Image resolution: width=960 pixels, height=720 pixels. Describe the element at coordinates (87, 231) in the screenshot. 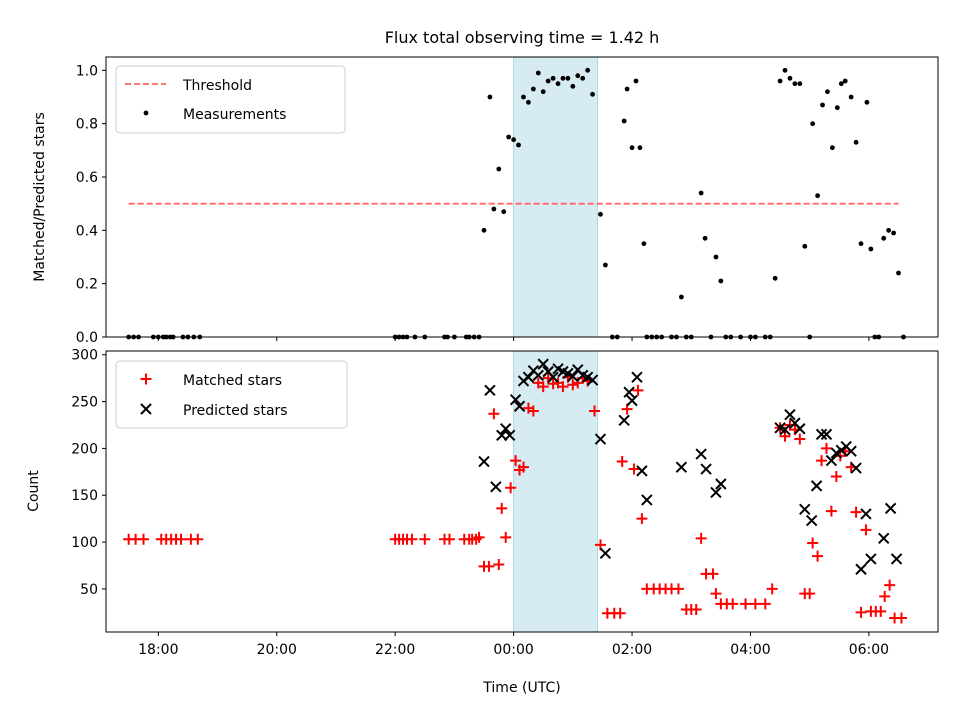

I see `y-tick-label: 0.4` at that location.